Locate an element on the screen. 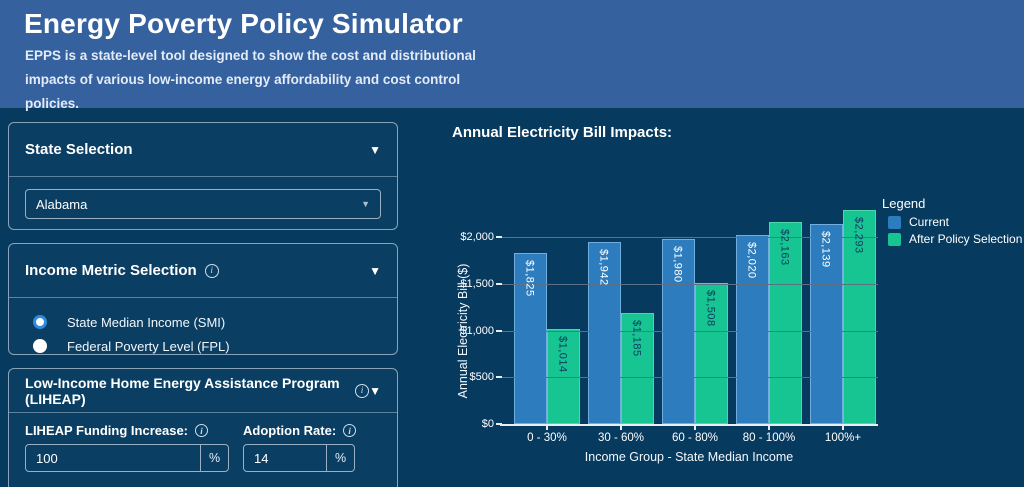 The height and width of the screenshot is (487, 1024). state-selection-title: State Selection is located at coordinates (79, 149).